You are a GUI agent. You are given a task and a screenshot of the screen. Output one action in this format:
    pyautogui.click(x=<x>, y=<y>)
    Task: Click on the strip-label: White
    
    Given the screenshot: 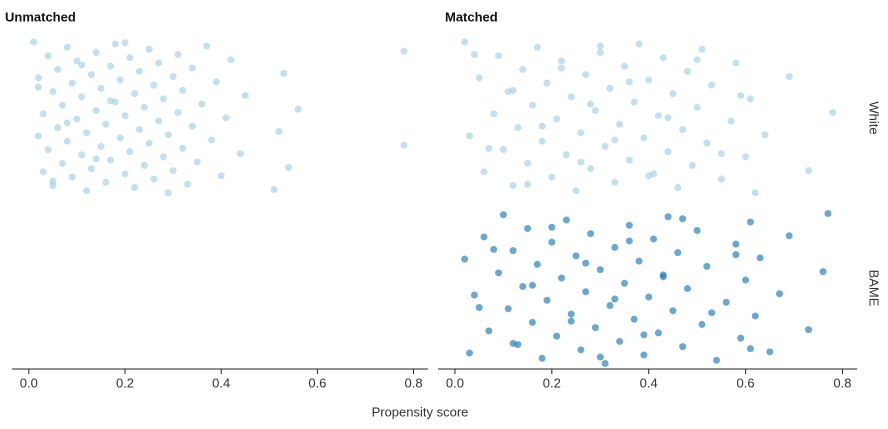 What is the action you would take?
    pyautogui.click(x=874, y=117)
    